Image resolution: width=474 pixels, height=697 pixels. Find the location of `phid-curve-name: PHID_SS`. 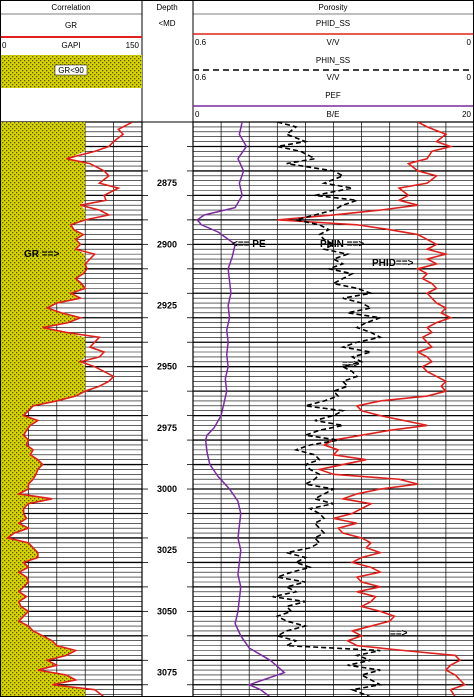

phid-curve-name: PHID_SS is located at coordinates (333, 23).